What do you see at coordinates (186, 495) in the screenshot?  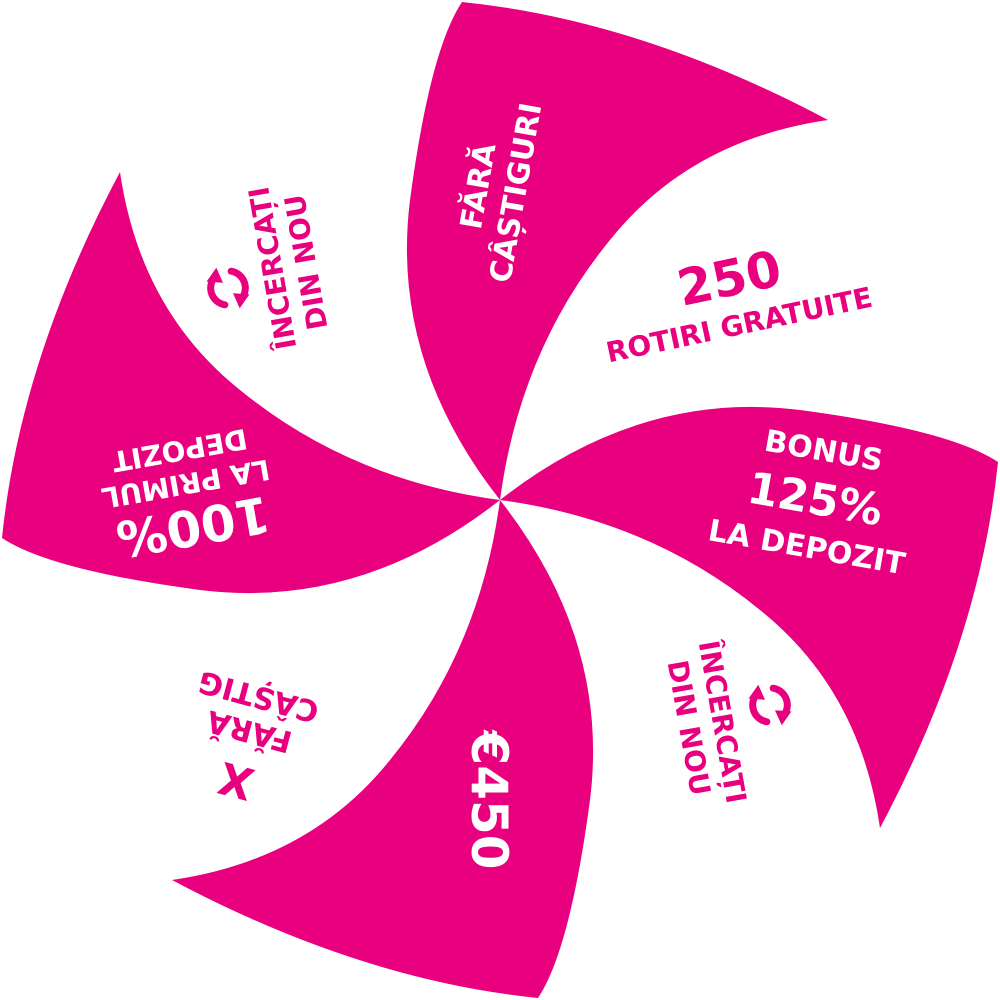 I see `wheel-segment-6: 100% LA PRIMUL DEPOZIT` at bounding box center [186, 495].